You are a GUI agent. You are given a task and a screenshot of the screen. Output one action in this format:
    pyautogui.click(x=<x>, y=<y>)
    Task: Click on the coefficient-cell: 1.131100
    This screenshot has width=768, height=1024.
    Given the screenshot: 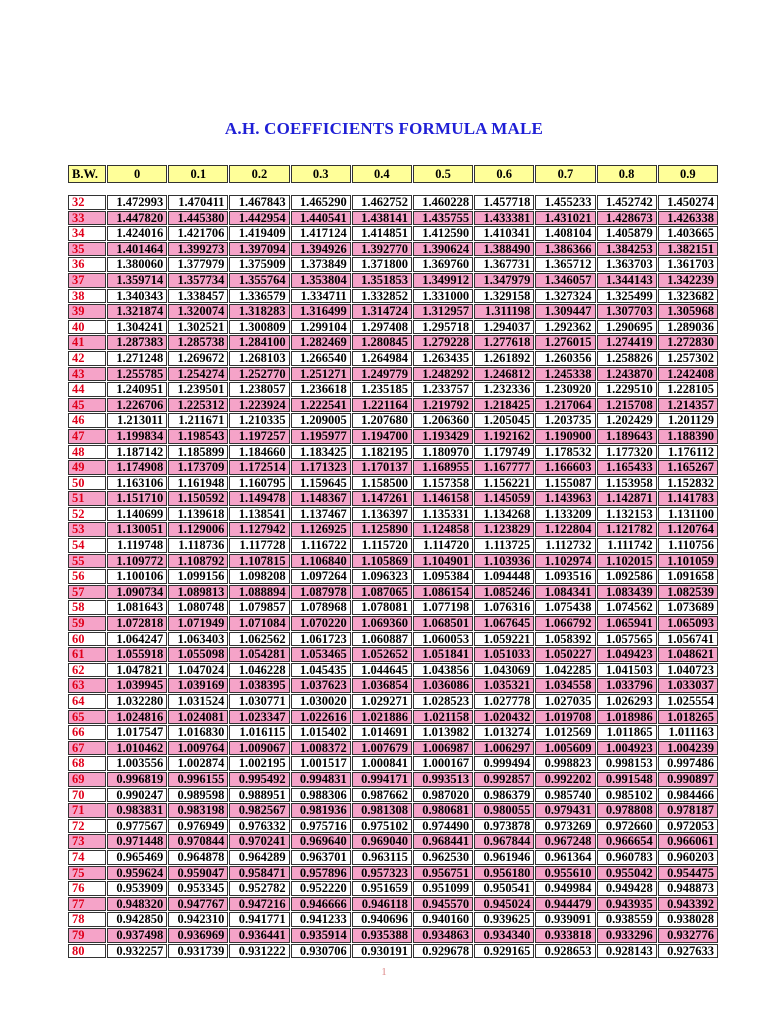 What is the action you would take?
    pyautogui.click(x=687, y=514)
    